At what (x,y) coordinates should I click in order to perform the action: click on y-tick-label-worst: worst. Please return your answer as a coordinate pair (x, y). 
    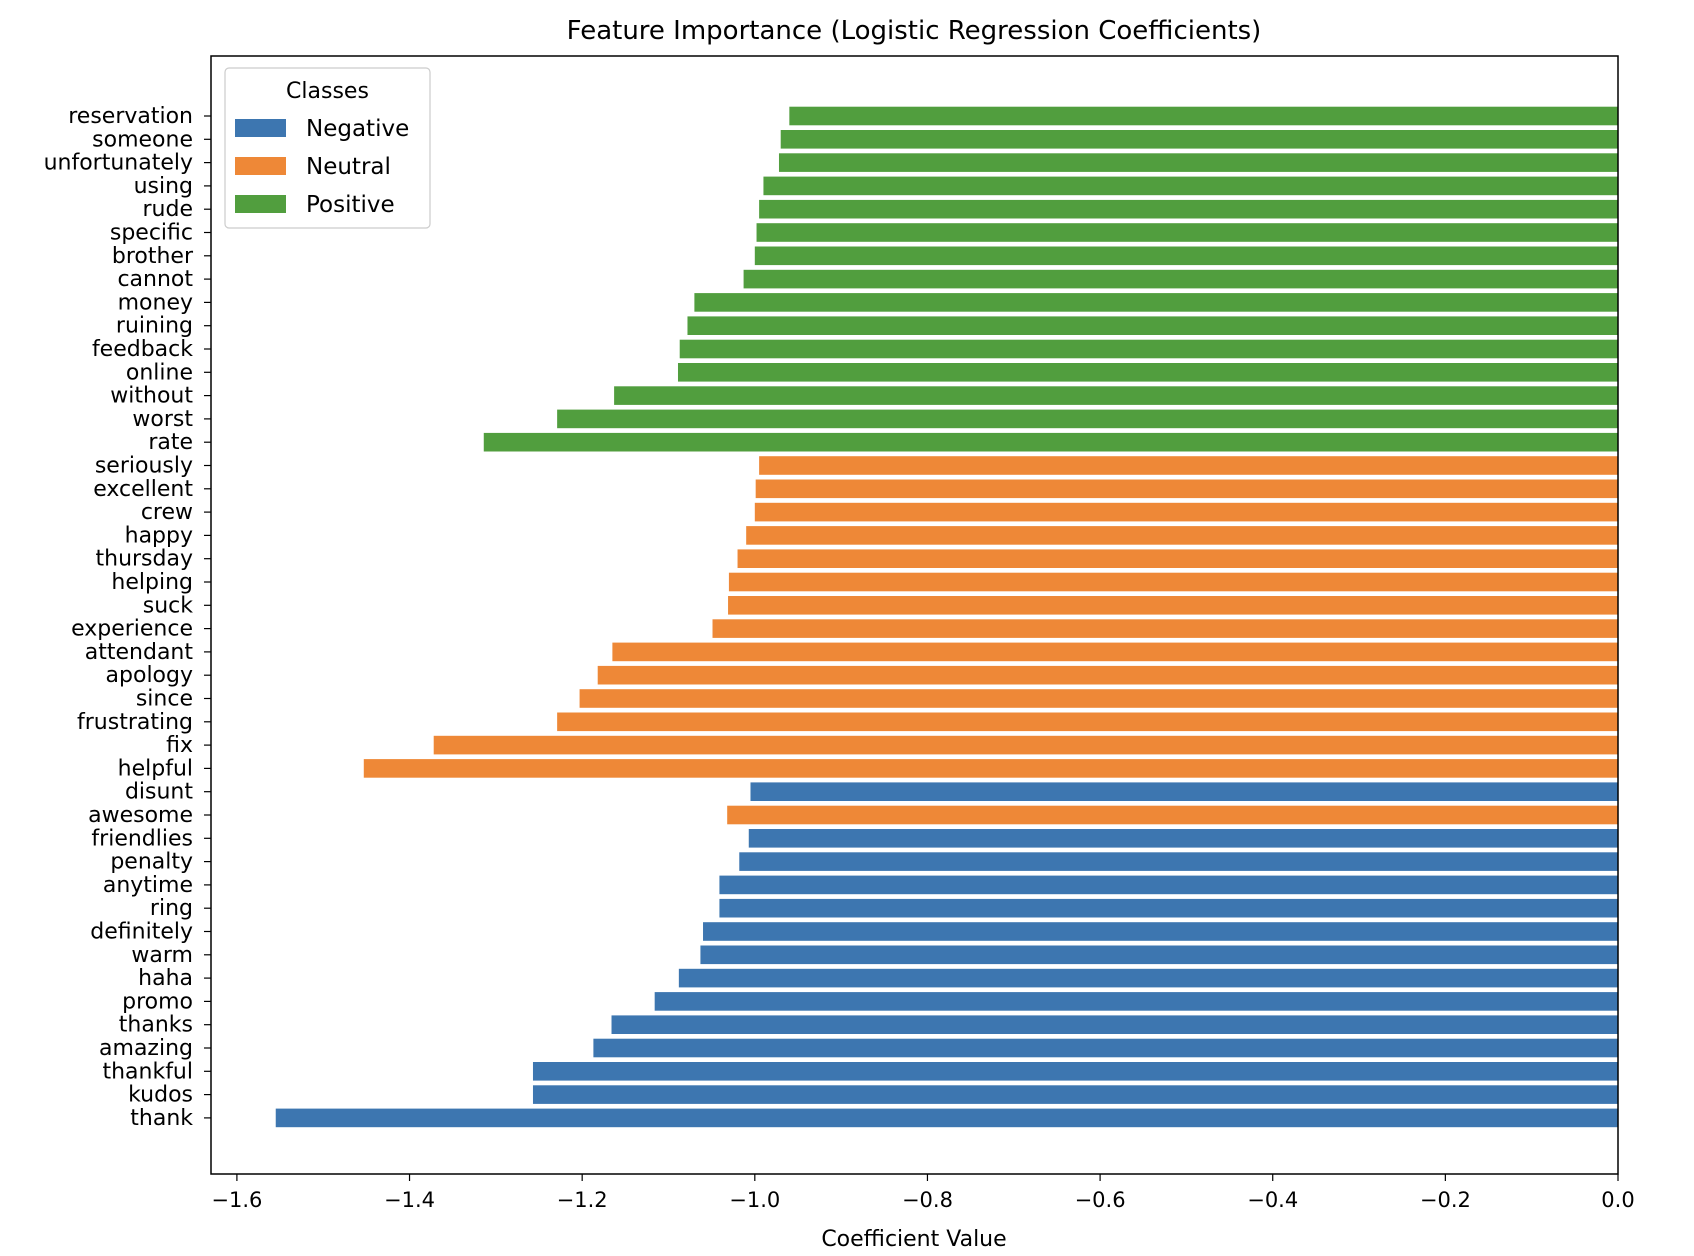
    Looking at the image, I should click on (162, 419).